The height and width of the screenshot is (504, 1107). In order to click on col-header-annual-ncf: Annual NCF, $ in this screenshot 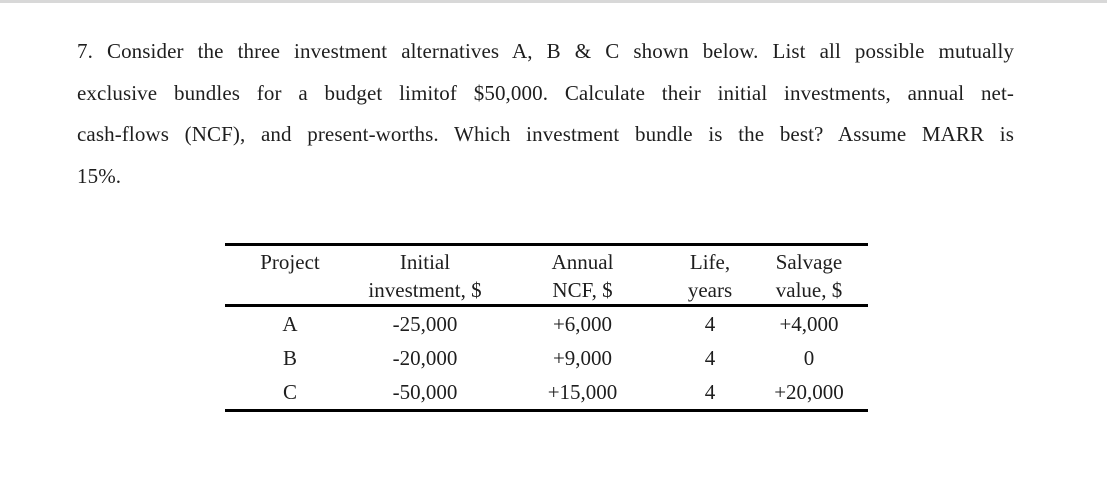, I will do `click(582, 275)`.